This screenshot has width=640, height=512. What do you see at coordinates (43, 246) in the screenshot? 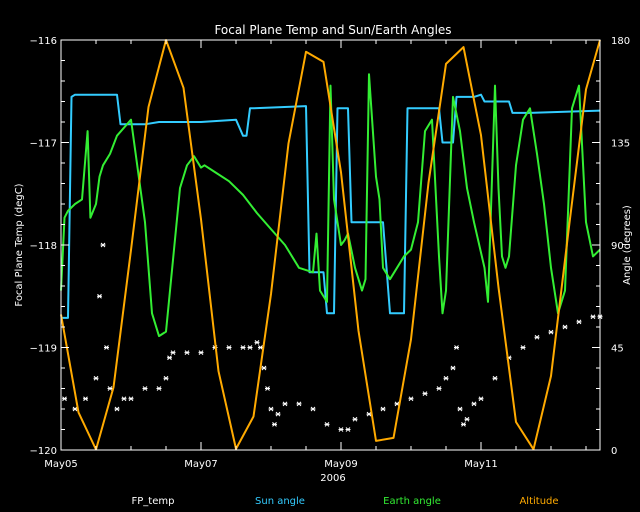
I see `y-left-tick-label: −118` at bounding box center [43, 246].